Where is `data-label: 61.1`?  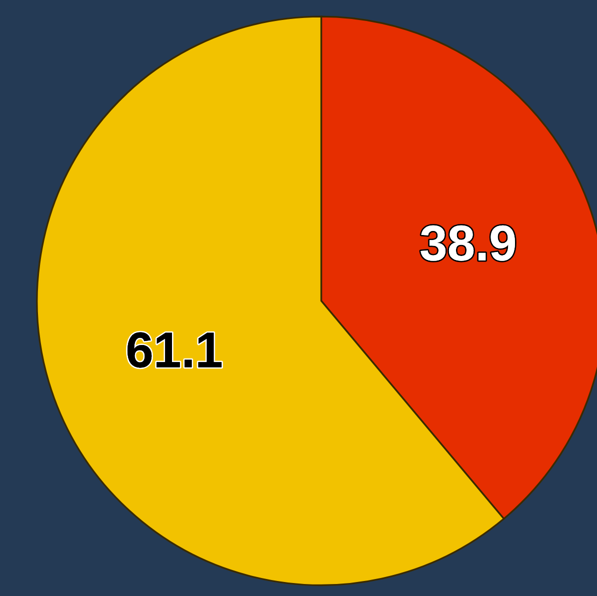 data-label: 61.1 is located at coordinates (174, 350).